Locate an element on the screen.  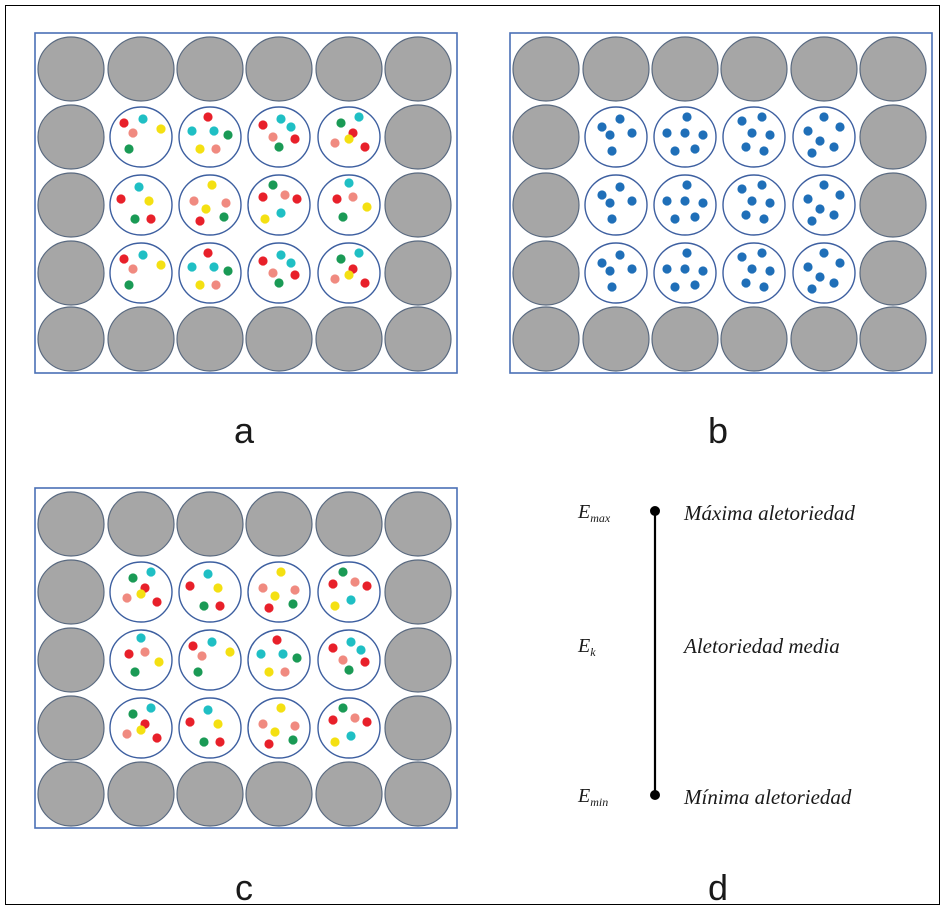
panel-a-label: a is located at coordinates (244, 430).